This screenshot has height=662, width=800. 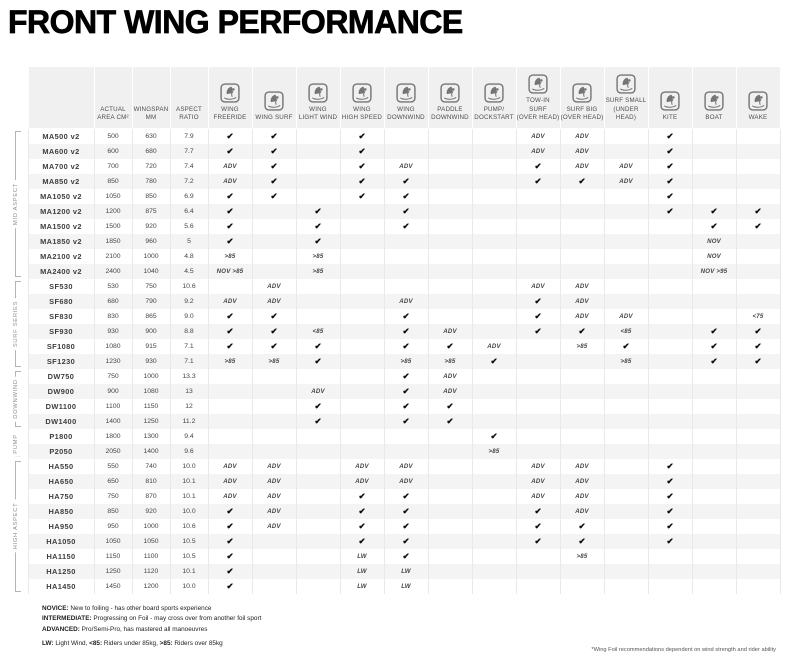 What do you see at coordinates (714, 241) in the screenshot?
I see `rating-text: NOV` at bounding box center [714, 241].